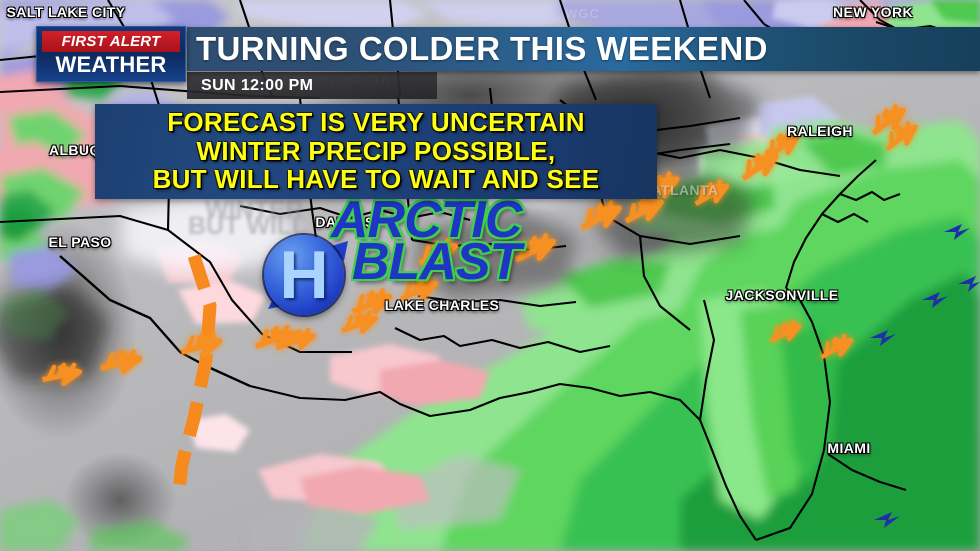 The height and width of the screenshot is (551, 980). What do you see at coordinates (436, 262) in the screenshot?
I see `arctic-blast-label-line2: BLAST` at bounding box center [436, 262].